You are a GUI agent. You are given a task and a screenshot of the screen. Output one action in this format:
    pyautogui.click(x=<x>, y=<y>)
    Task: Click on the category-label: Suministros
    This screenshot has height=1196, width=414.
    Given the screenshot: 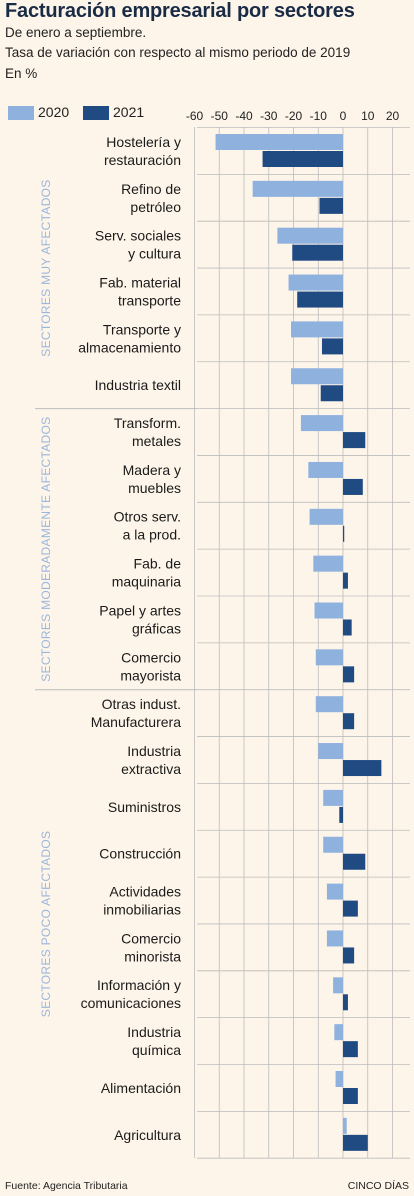 What is the action you would take?
    pyautogui.click(x=144, y=807)
    